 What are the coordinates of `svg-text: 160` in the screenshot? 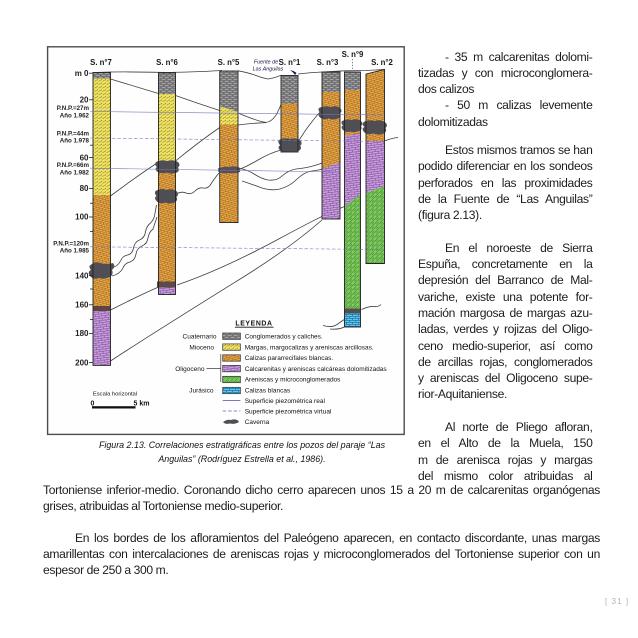 It's located at (82, 305).